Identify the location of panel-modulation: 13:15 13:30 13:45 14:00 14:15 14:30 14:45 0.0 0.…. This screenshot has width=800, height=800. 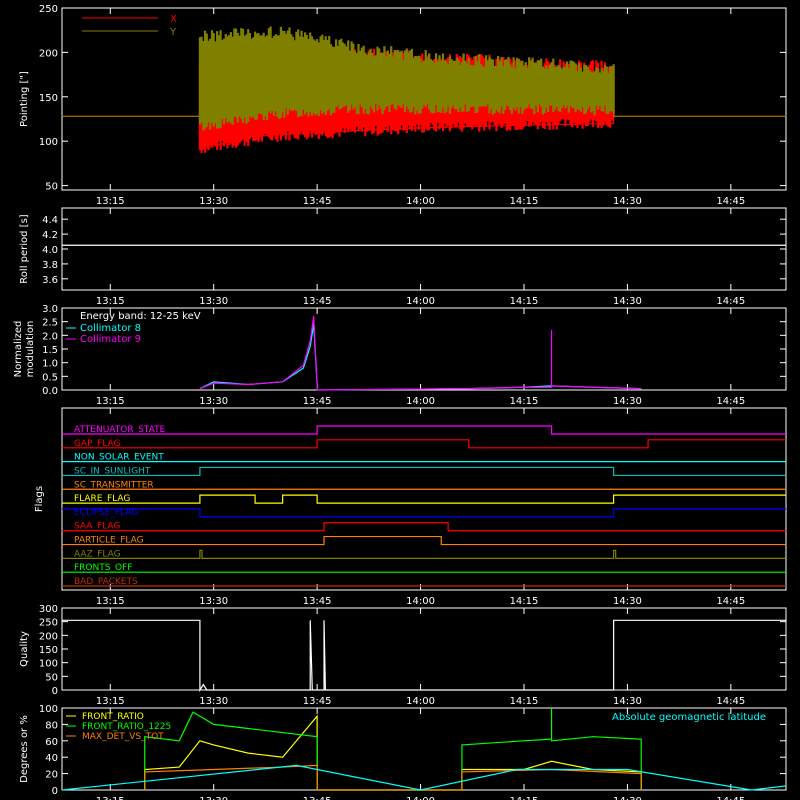
(400, 355).